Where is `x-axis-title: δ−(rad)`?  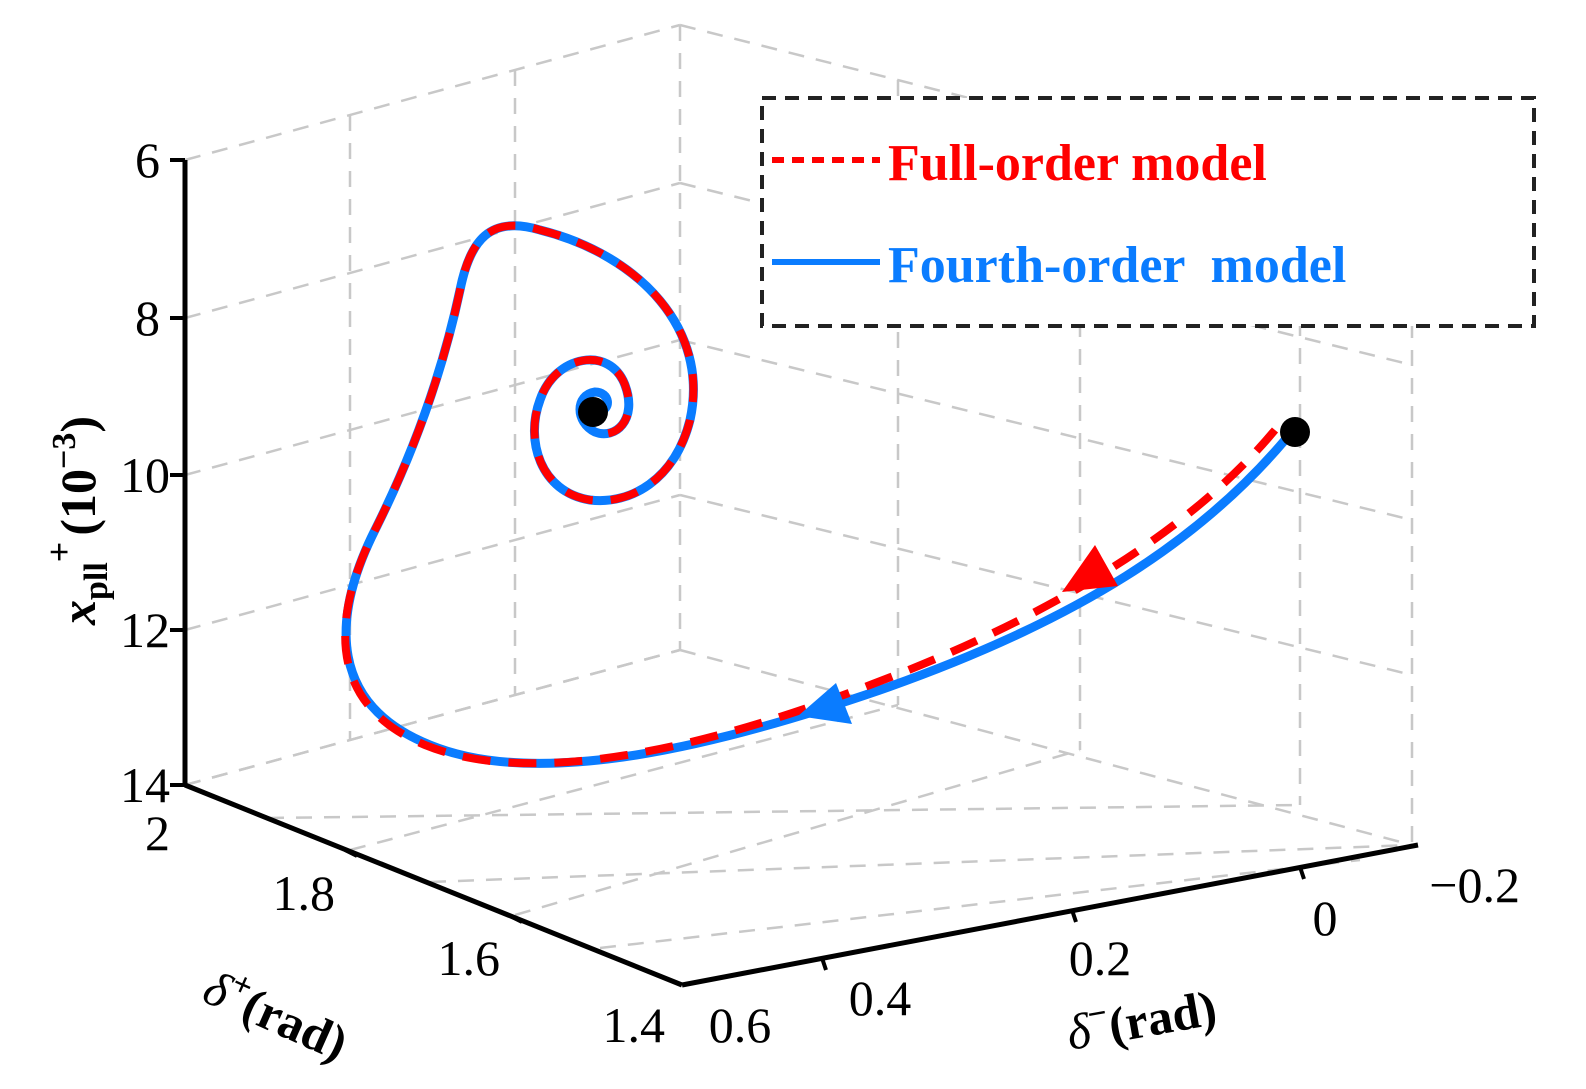 x-axis-title: δ−(rad) is located at coordinates (1140, 1018).